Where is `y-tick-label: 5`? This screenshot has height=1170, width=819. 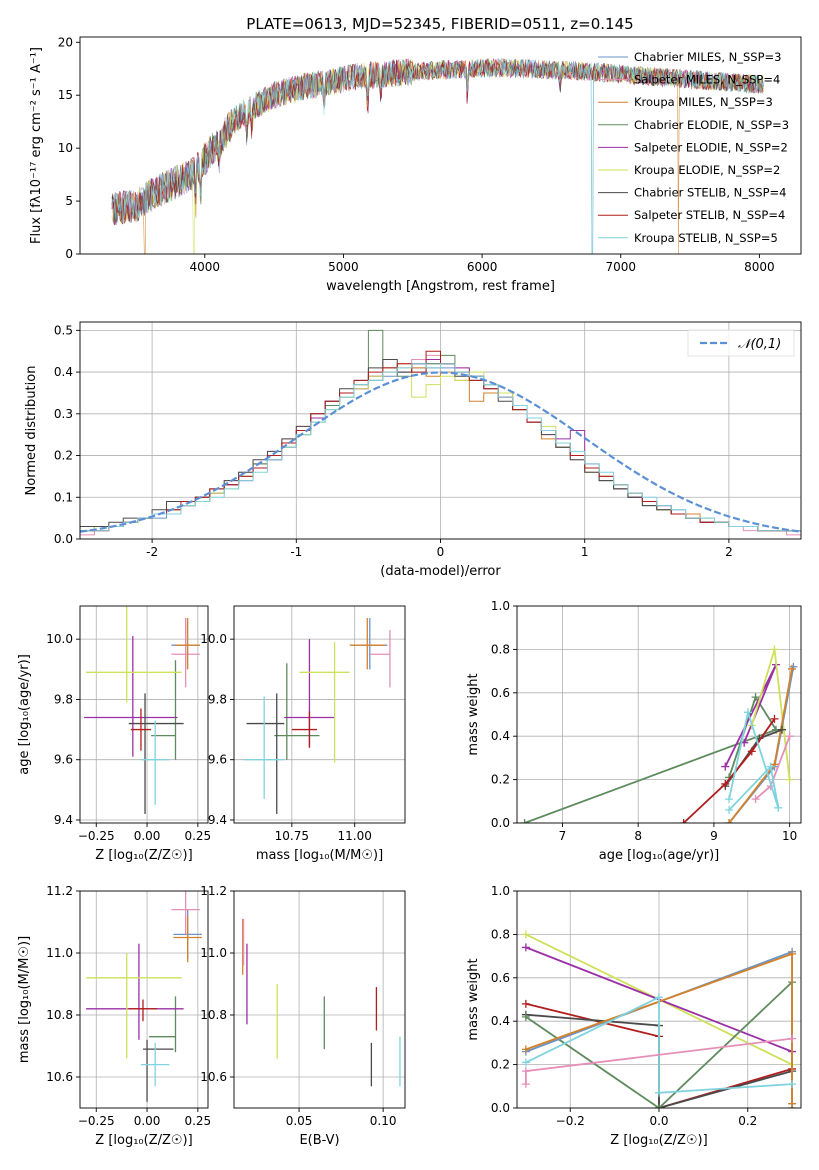 y-tick-label: 5 is located at coordinates (69, 201).